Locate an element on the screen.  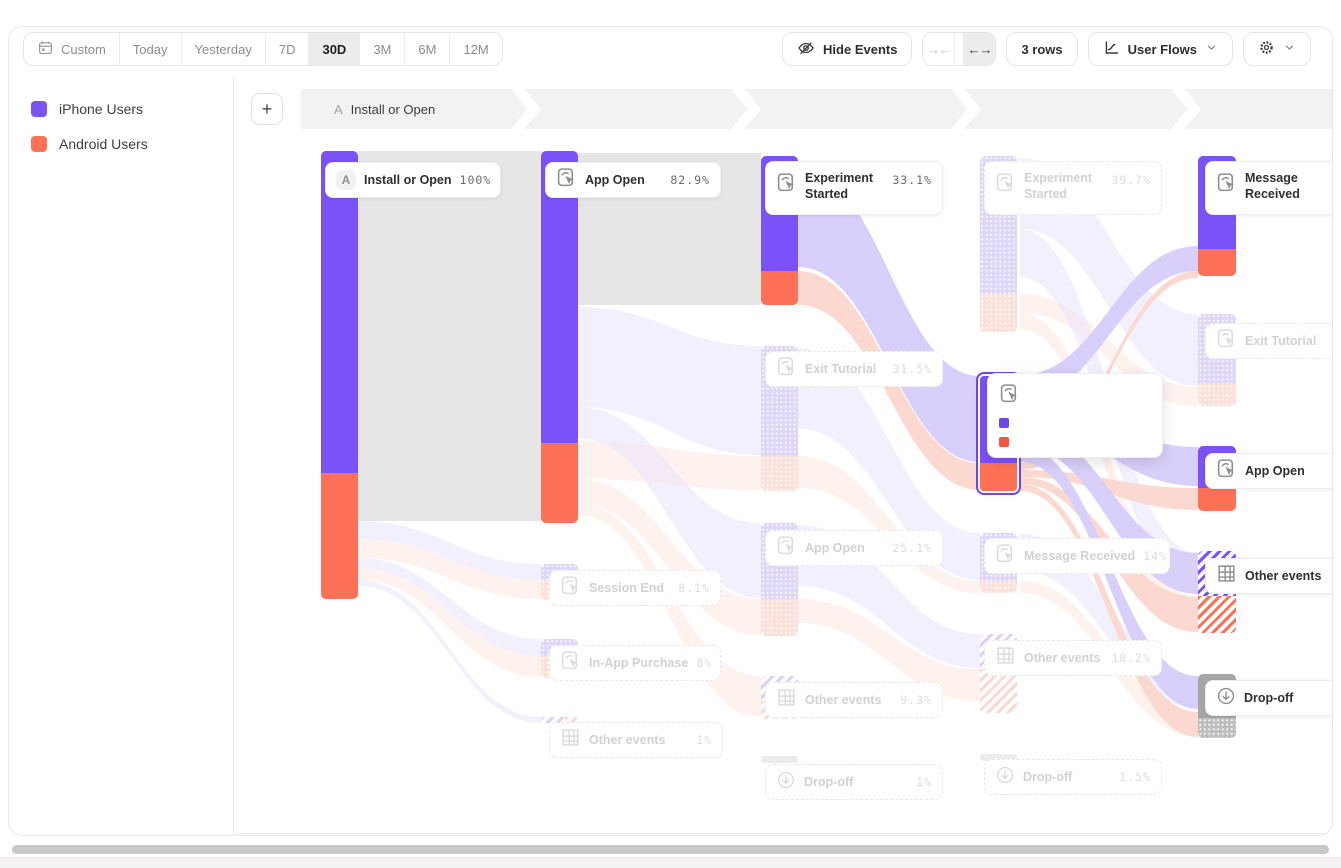
node-dropoff-step3: Drop-off 1% is located at coordinates (854, 782).